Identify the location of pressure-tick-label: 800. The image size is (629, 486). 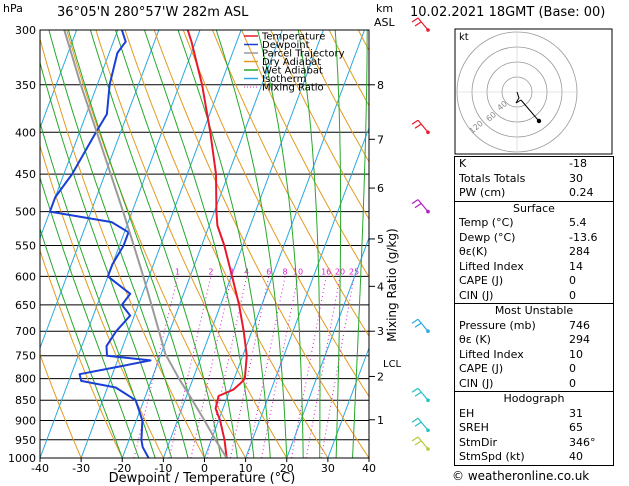
(25, 379).